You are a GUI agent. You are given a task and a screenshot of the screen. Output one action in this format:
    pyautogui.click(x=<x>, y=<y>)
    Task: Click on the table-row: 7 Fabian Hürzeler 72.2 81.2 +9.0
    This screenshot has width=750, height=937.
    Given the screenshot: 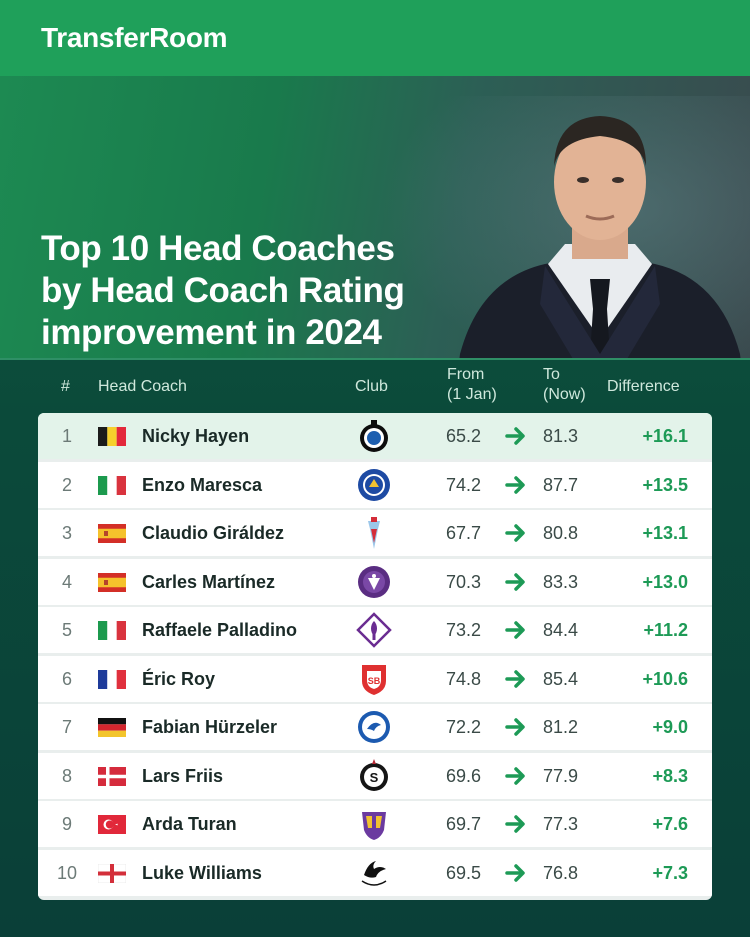 What is the action you would take?
    pyautogui.click(x=375, y=727)
    